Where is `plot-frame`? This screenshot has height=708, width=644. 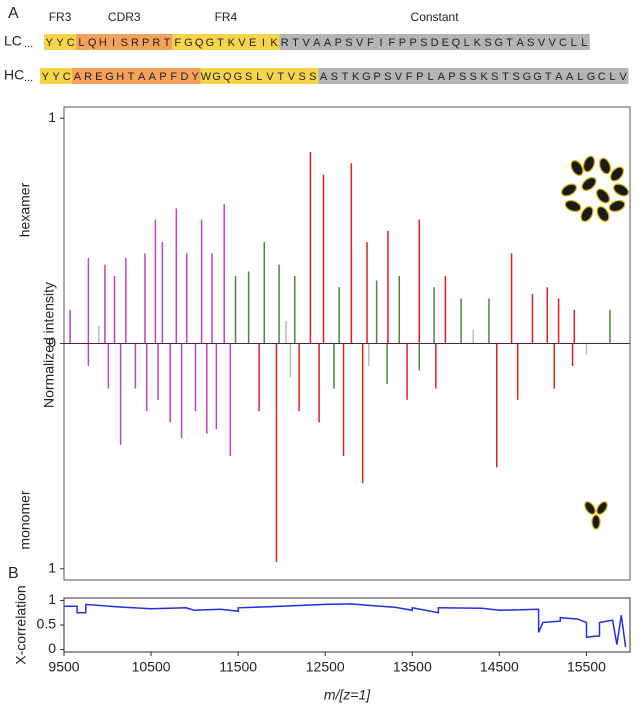
plot-frame is located at coordinates (347, 625).